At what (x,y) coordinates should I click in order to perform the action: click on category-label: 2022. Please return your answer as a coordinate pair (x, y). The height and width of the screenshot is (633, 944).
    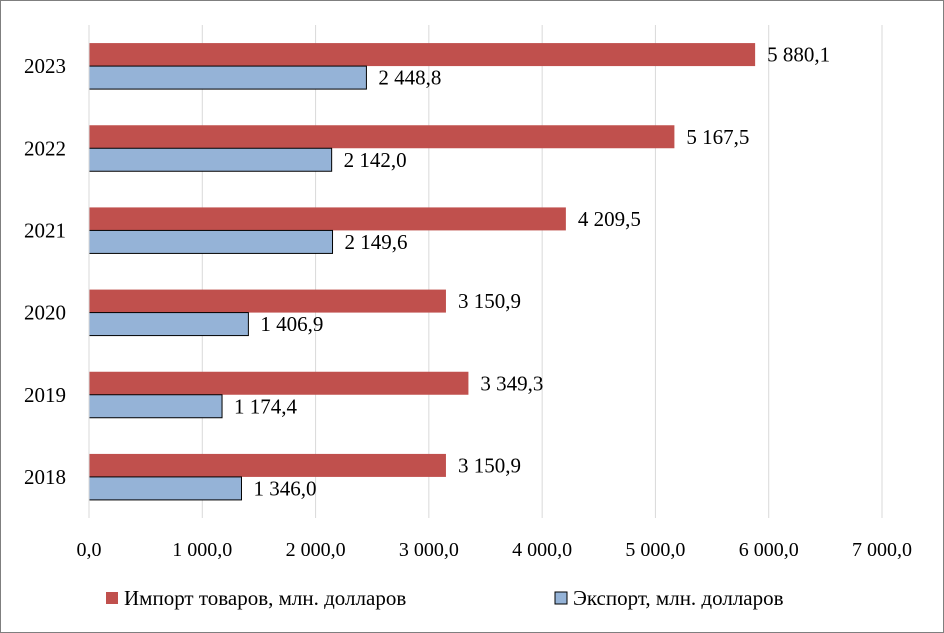
    Looking at the image, I should click on (45, 148).